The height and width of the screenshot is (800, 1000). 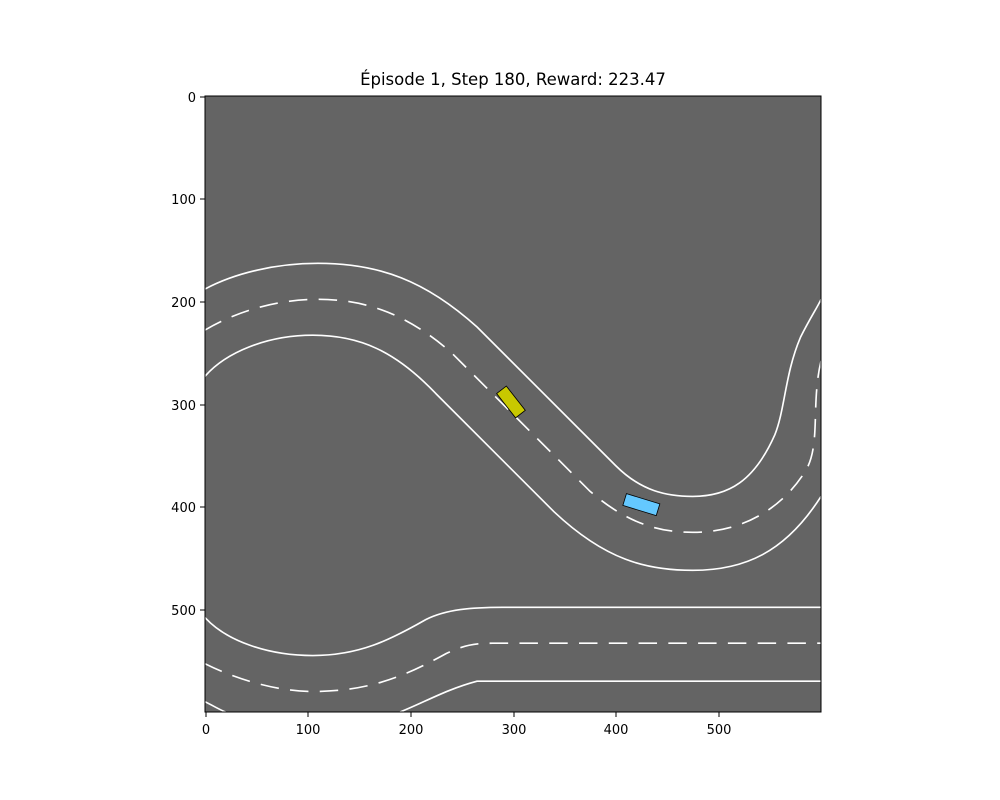 What do you see at coordinates (513, 631) in the screenshot?
I see `lower-road-upper-line` at bounding box center [513, 631].